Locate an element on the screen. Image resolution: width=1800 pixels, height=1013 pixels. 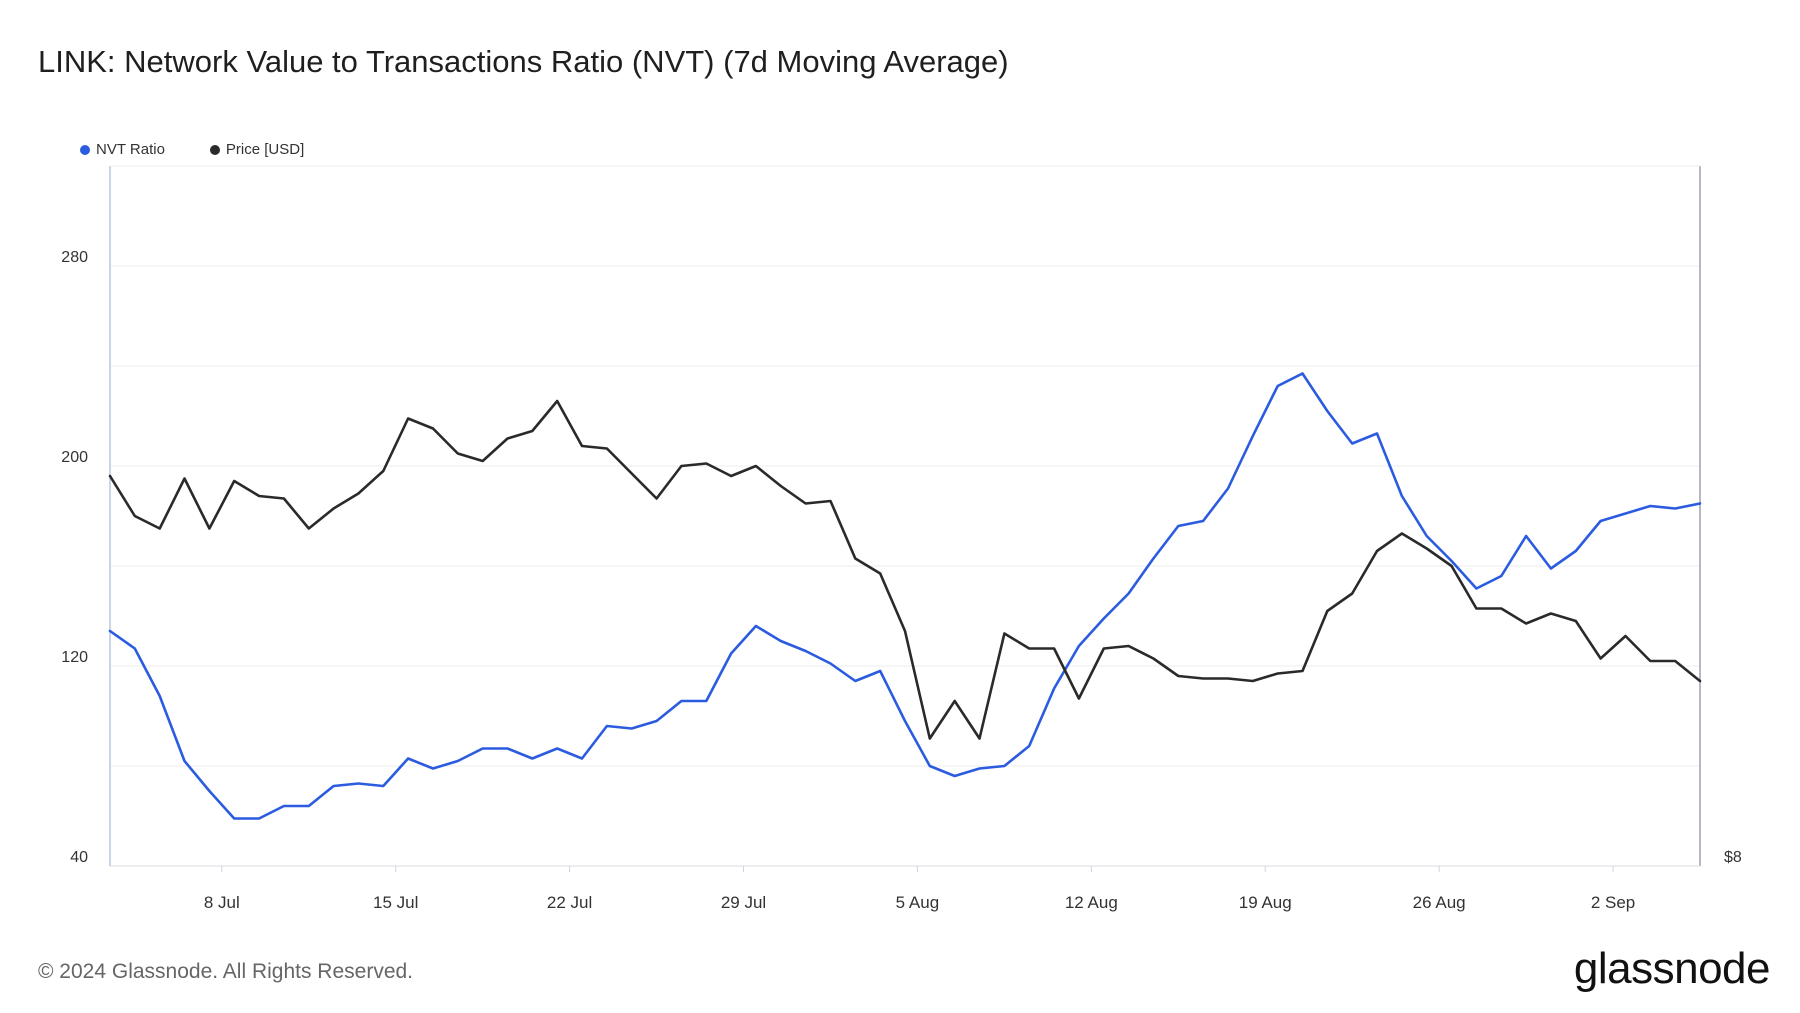
x-tick-label: 19 Aug is located at coordinates (1265, 902).